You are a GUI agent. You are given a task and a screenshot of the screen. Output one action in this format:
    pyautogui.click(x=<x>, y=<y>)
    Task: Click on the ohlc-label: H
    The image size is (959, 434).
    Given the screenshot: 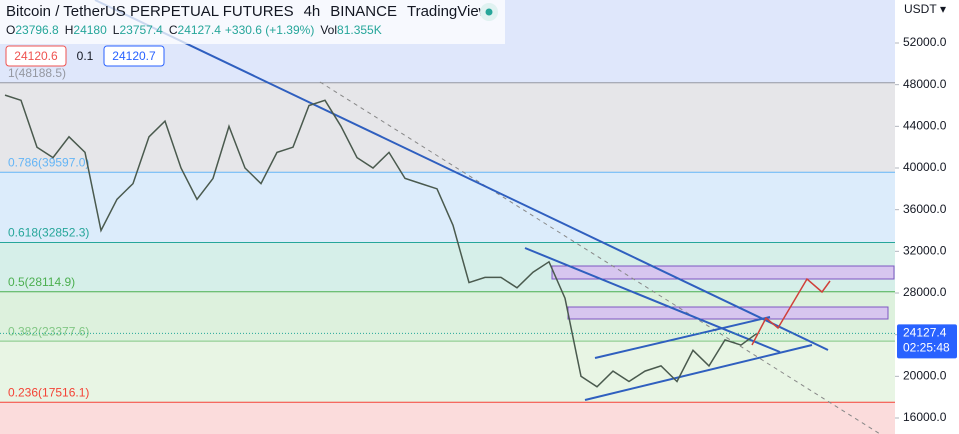 What is the action you would take?
    pyautogui.click(x=69, y=30)
    